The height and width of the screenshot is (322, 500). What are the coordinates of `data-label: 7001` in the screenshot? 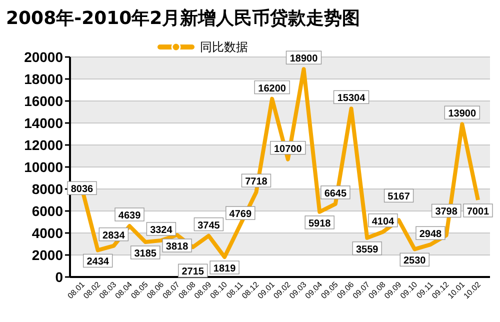 It's located at (478, 212).